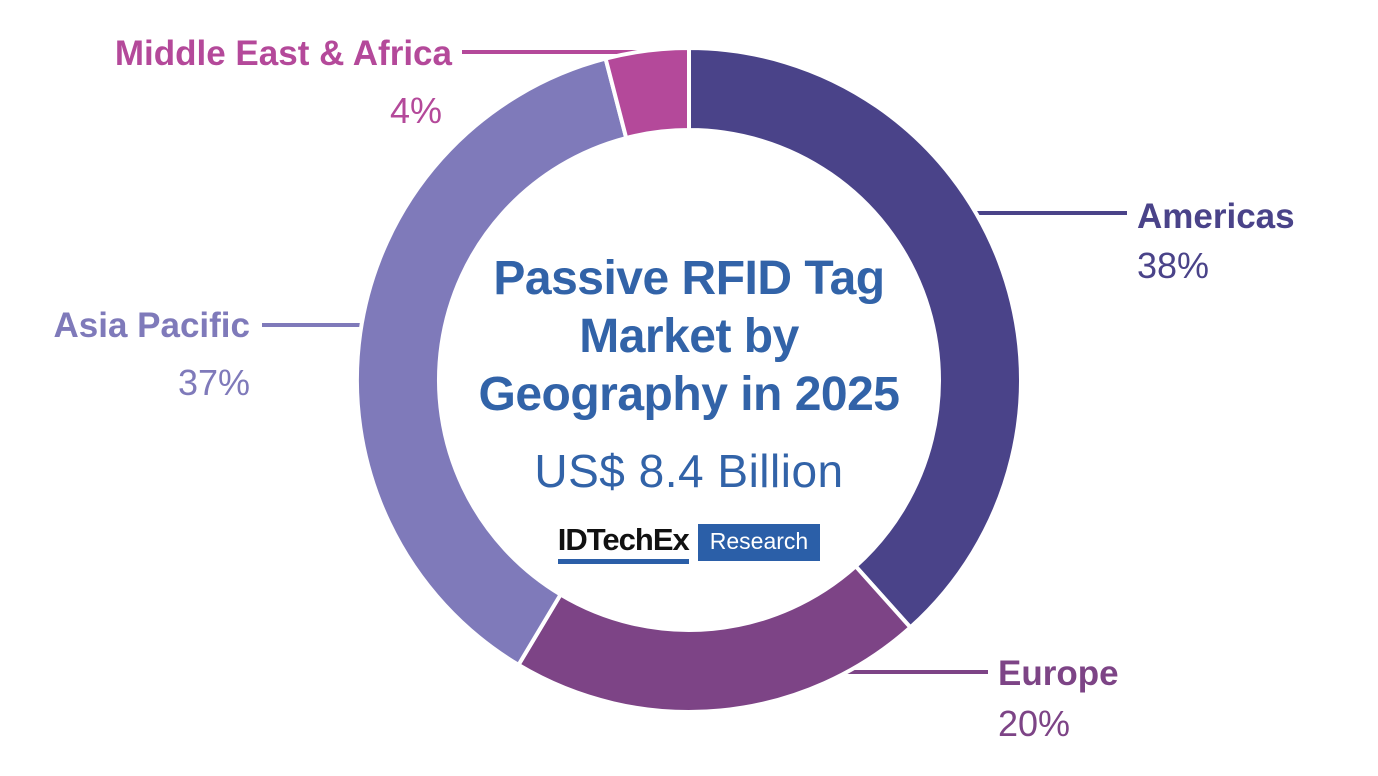 Image resolution: width=1378 pixels, height=776 pixels. What do you see at coordinates (689, 471) in the screenshot?
I see `chart-subtitle: US$ 8.4 Billion` at bounding box center [689, 471].